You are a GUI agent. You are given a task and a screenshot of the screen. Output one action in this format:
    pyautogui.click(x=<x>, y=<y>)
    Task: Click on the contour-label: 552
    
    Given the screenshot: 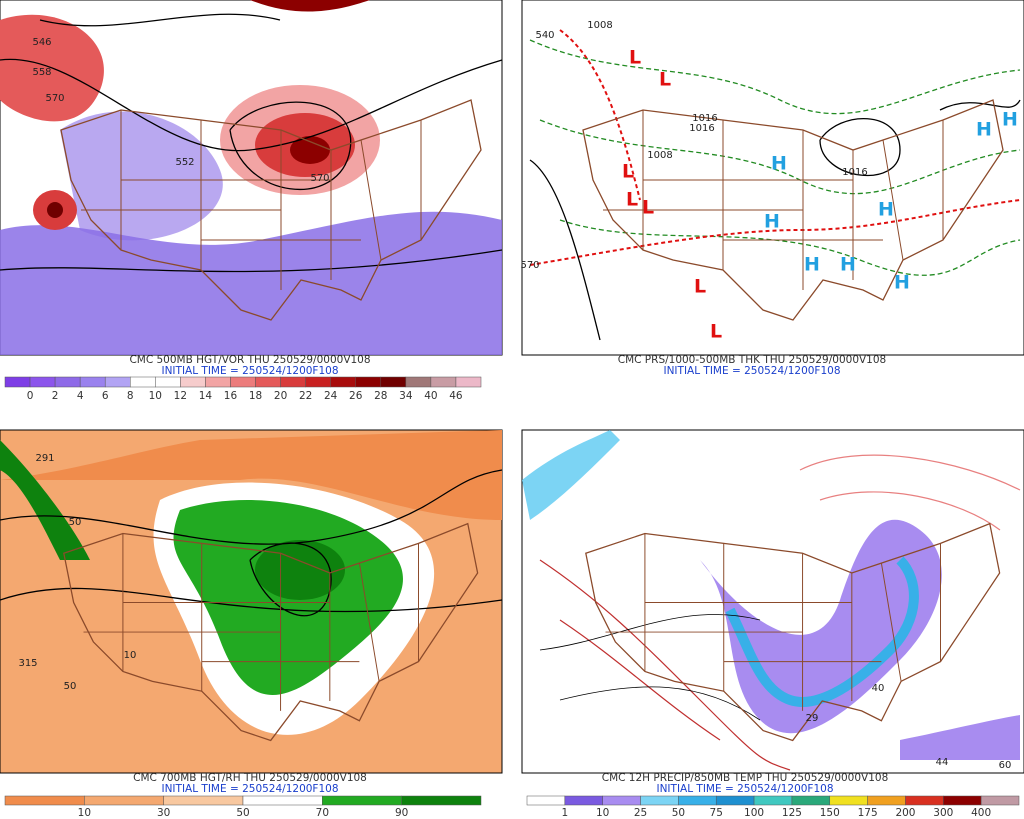 What is the action you would take?
    pyautogui.click(x=184, y=162)
    